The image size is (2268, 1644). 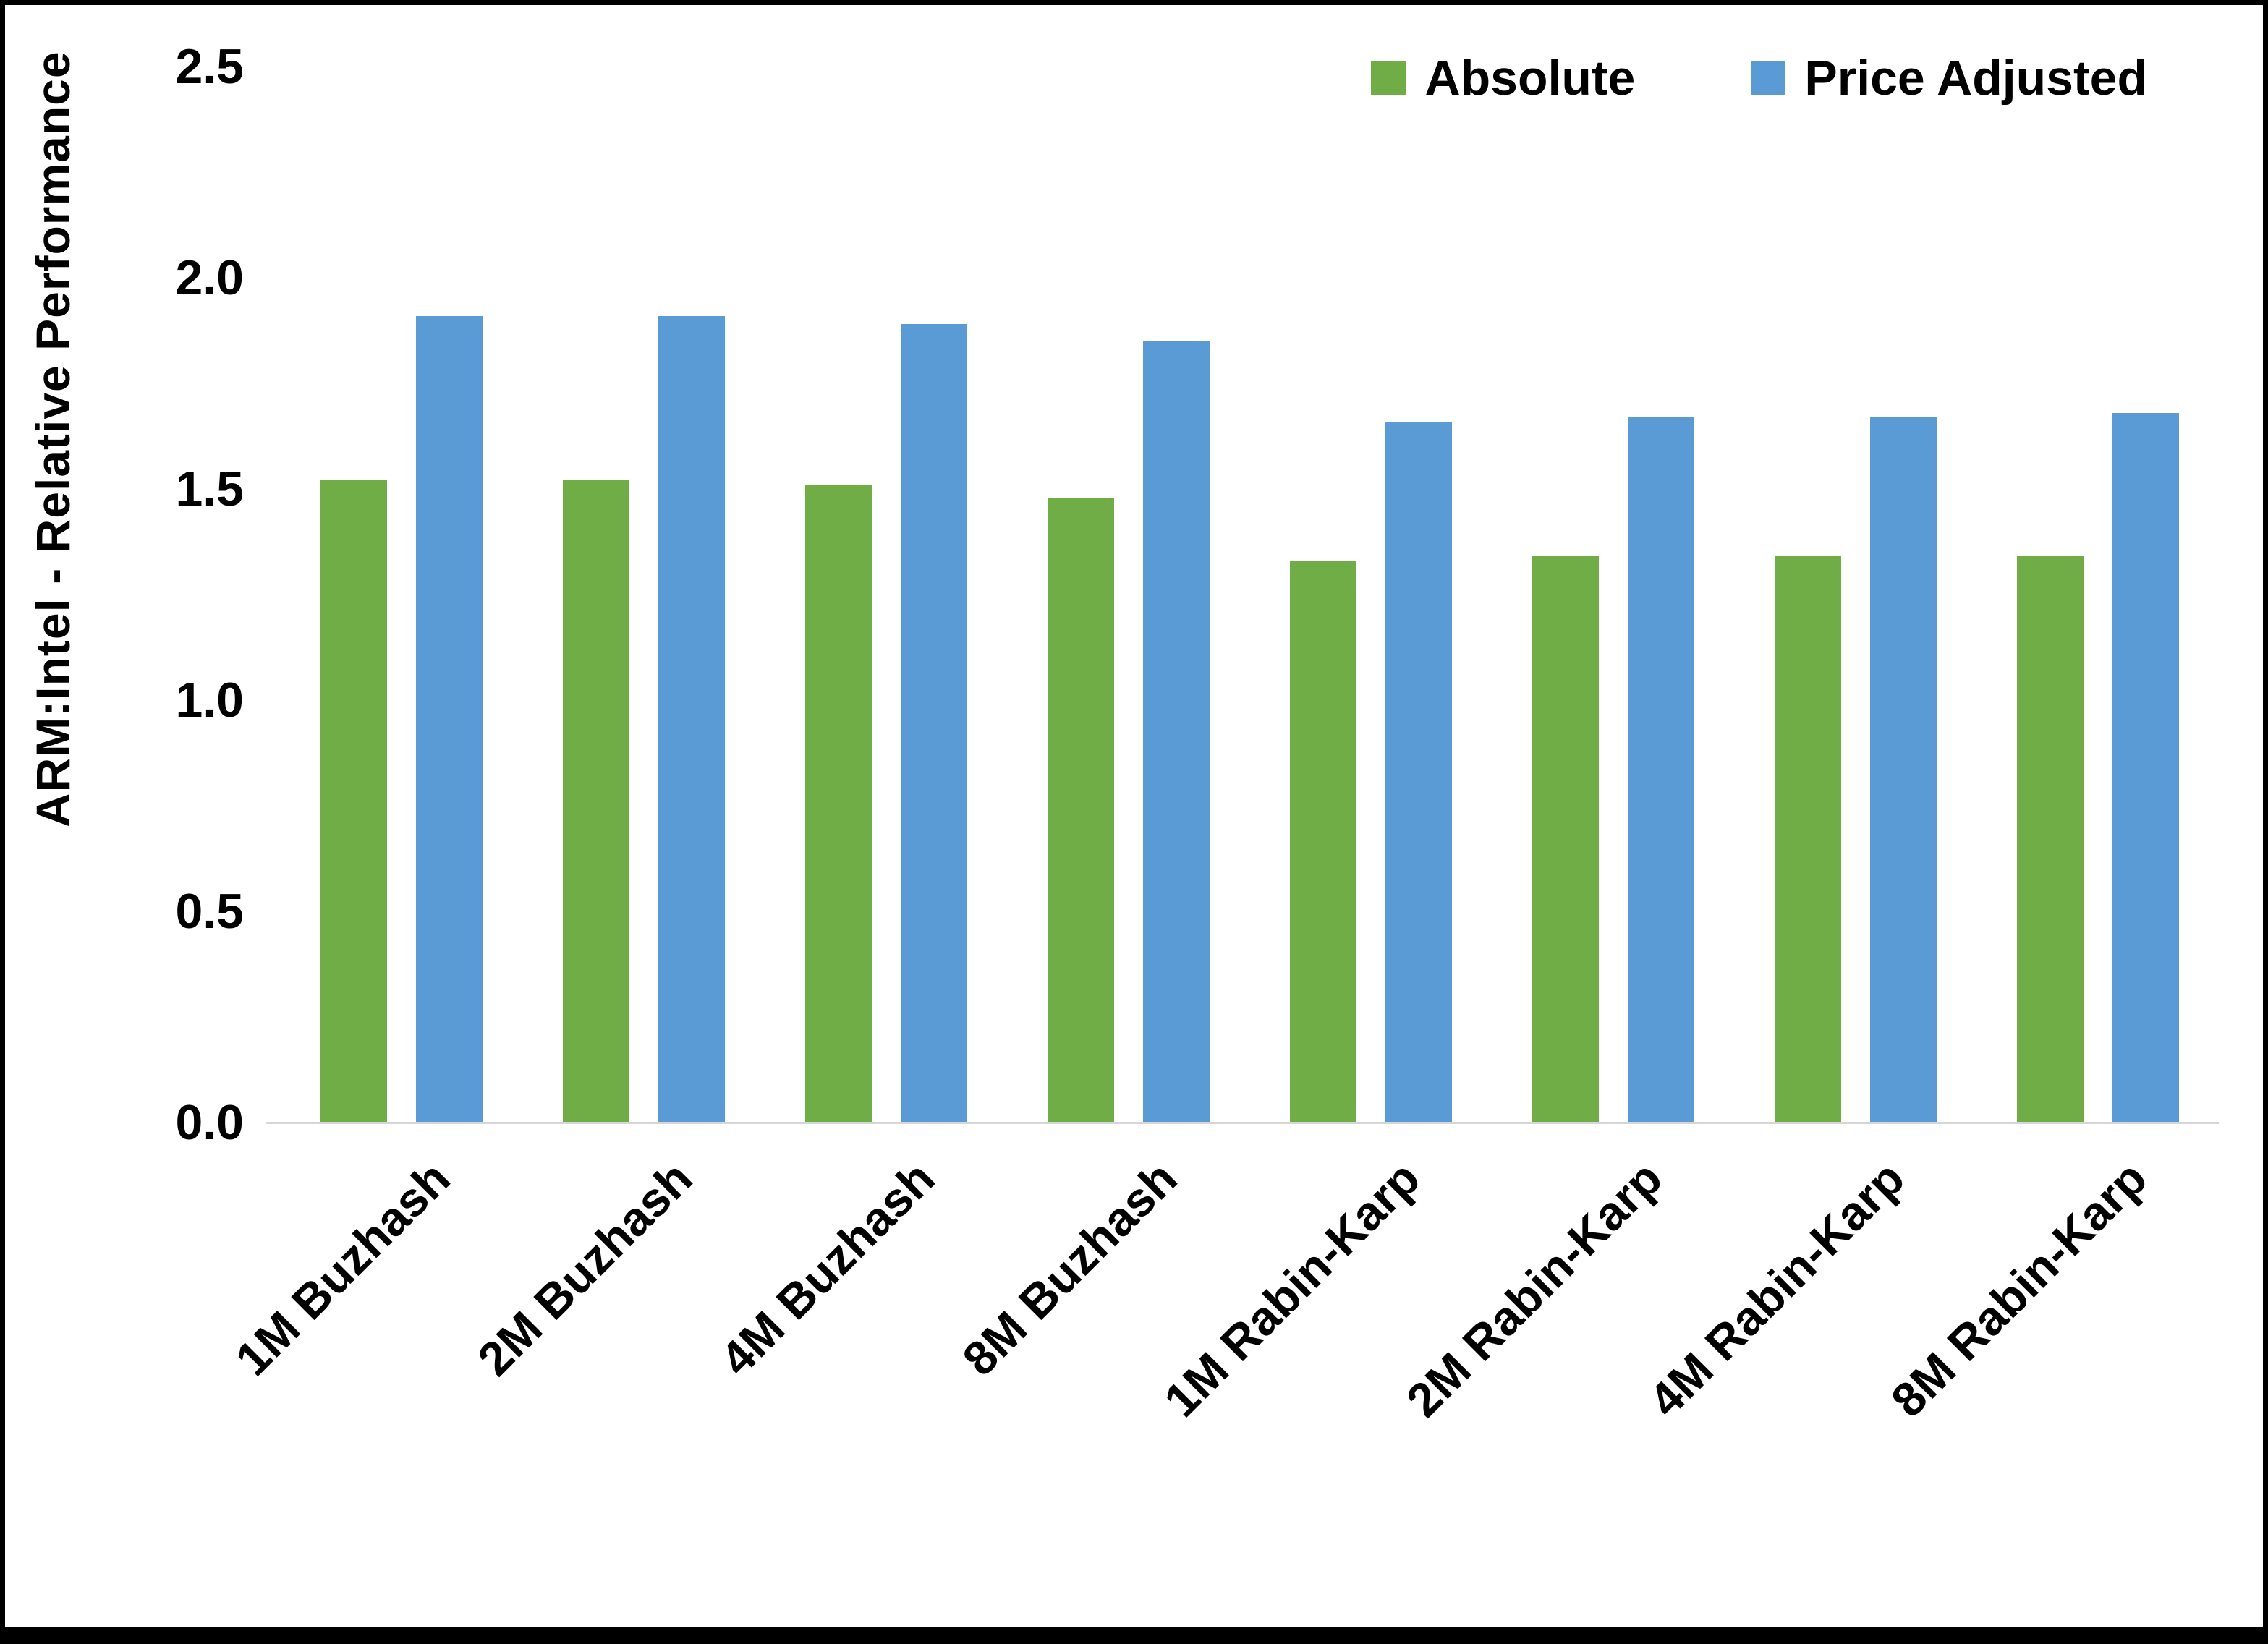 I want to click on x-category-label: 4M Buzhash, so click(x=828, y=1268).